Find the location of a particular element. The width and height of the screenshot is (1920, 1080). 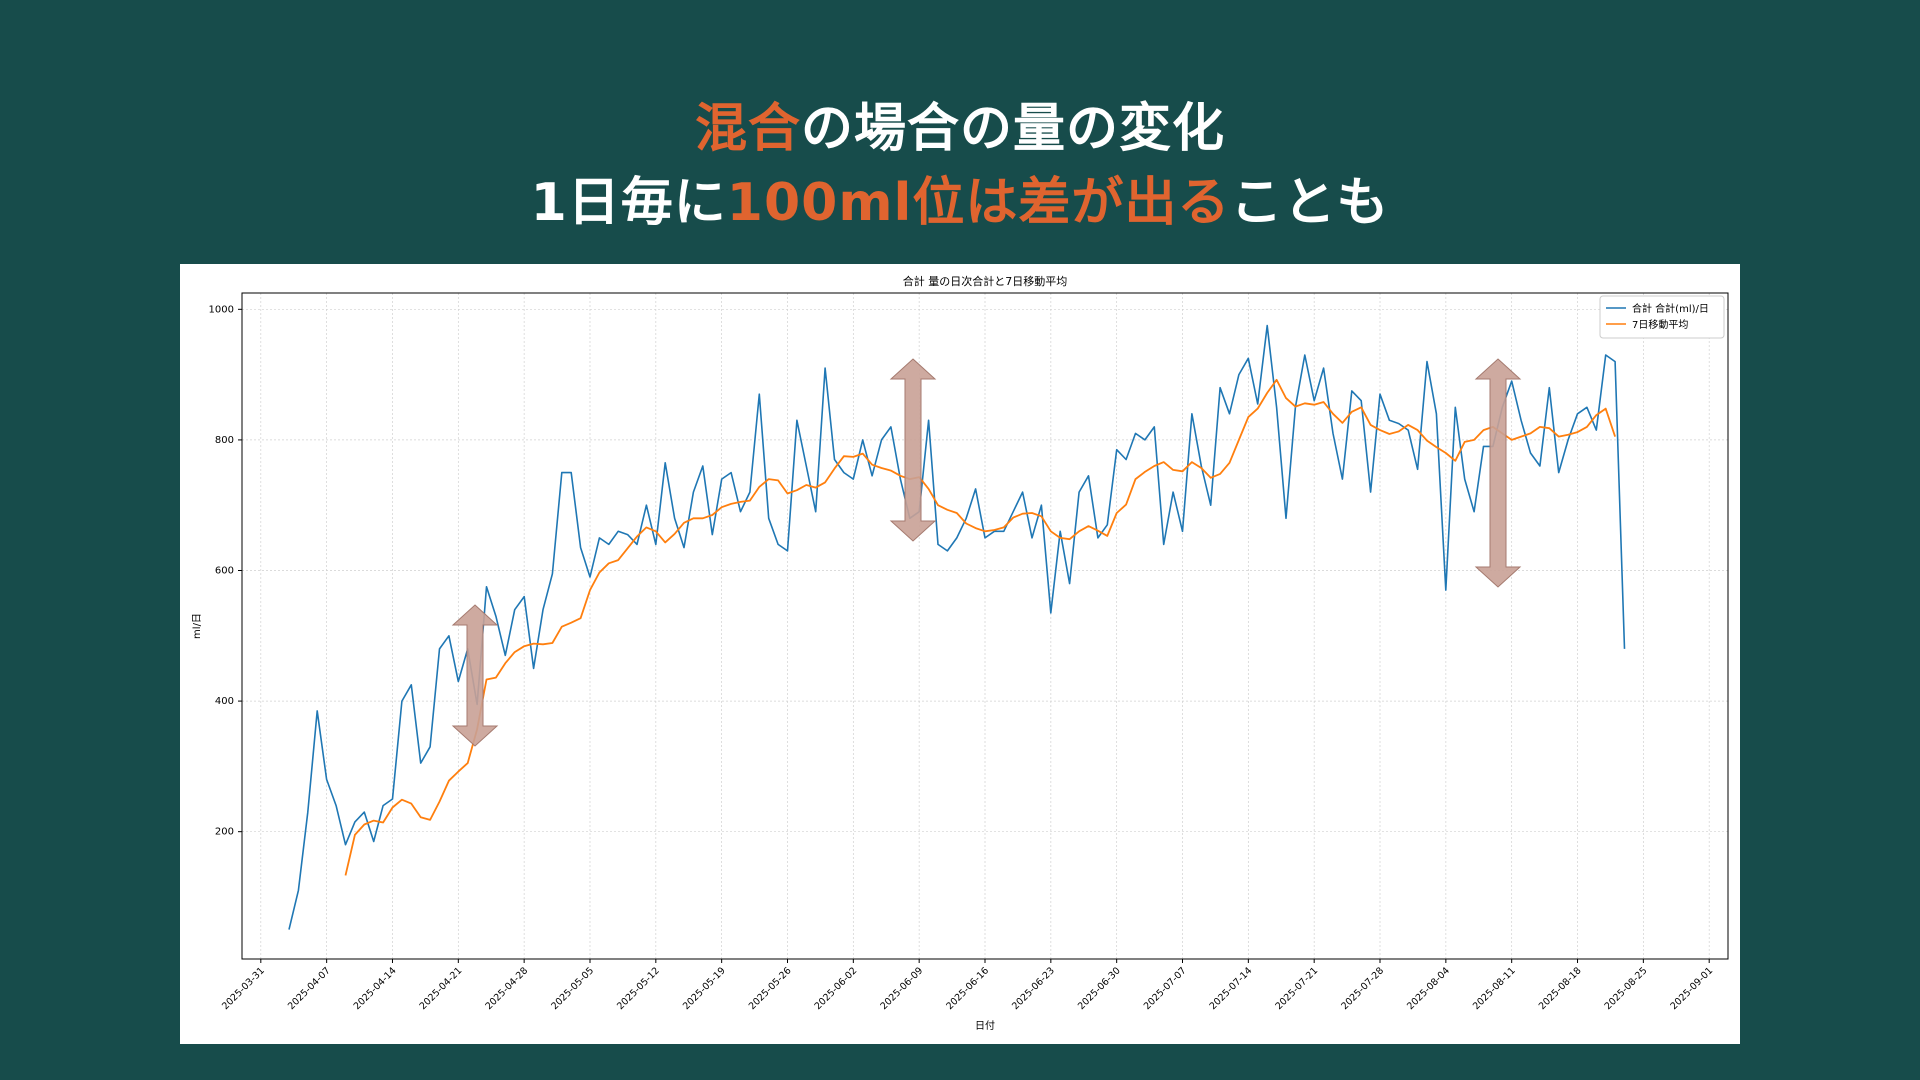

y-axis-label: ml/日 is located at coordinates (197, 626).